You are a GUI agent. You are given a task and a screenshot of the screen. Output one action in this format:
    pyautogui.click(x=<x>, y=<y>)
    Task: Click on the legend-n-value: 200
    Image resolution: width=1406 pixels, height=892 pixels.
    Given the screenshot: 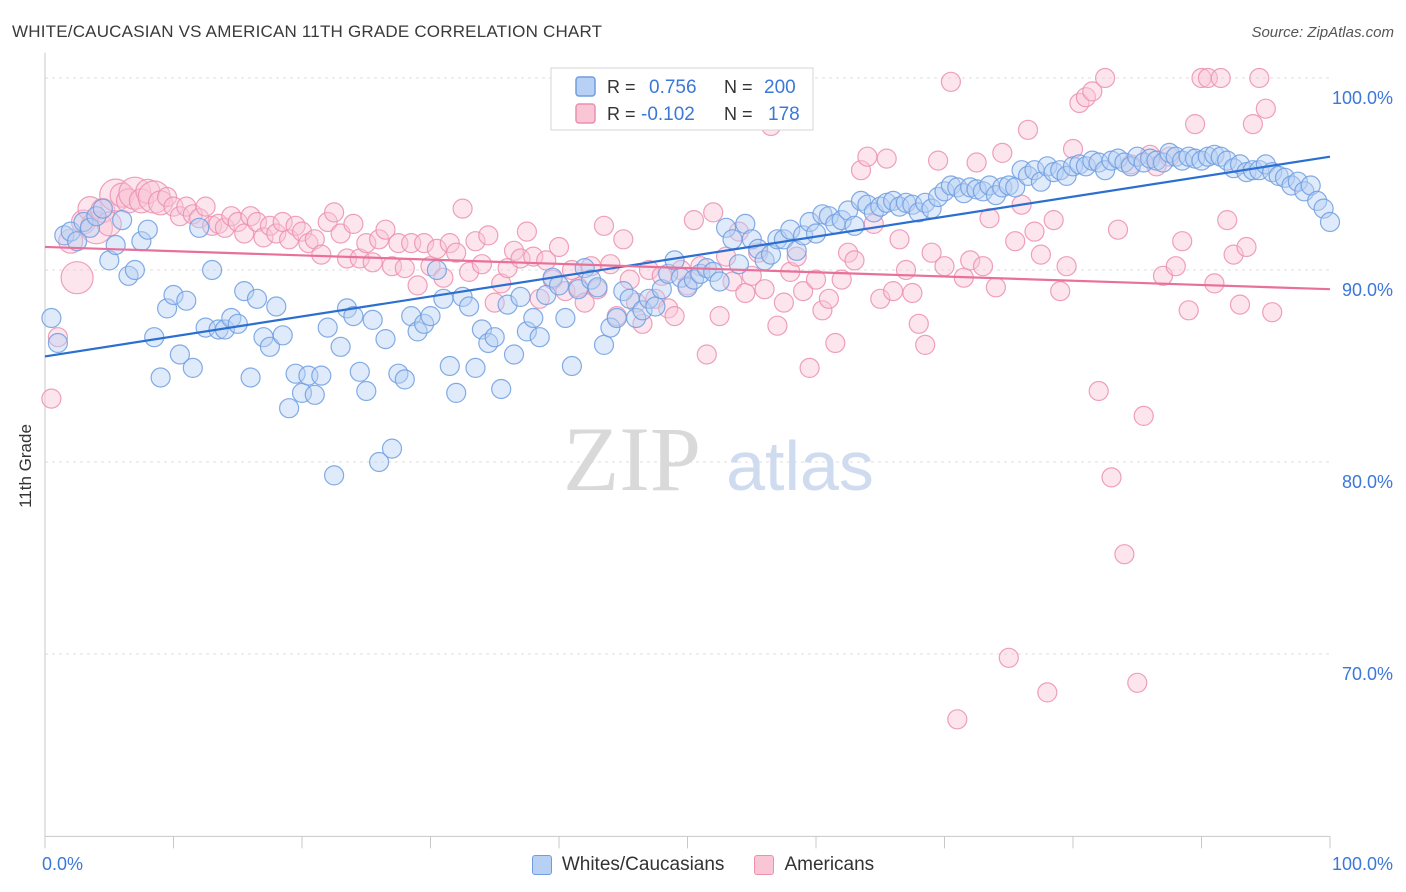 What is the action you would take?
    pyautogui.click(x=780, y=87)
    